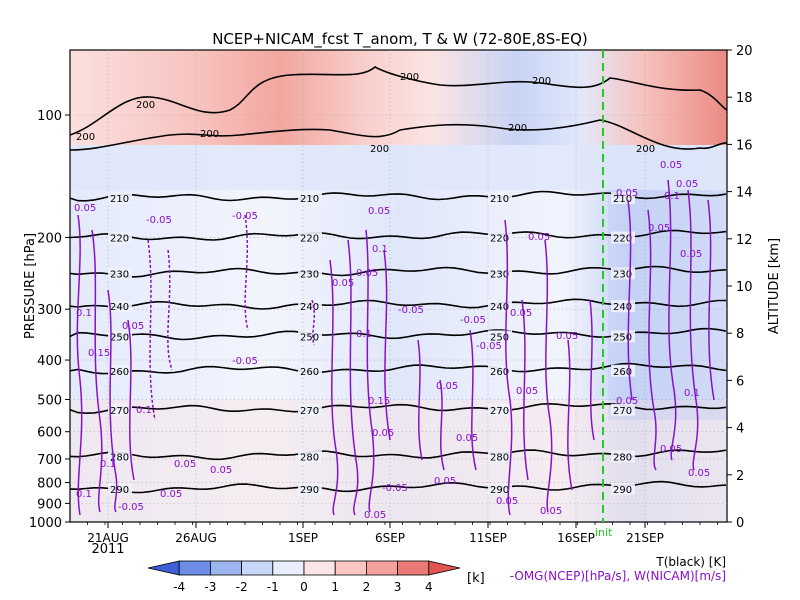  I want to click on y-axis-label-right: ALTITUDE [km], so click(774, 286).